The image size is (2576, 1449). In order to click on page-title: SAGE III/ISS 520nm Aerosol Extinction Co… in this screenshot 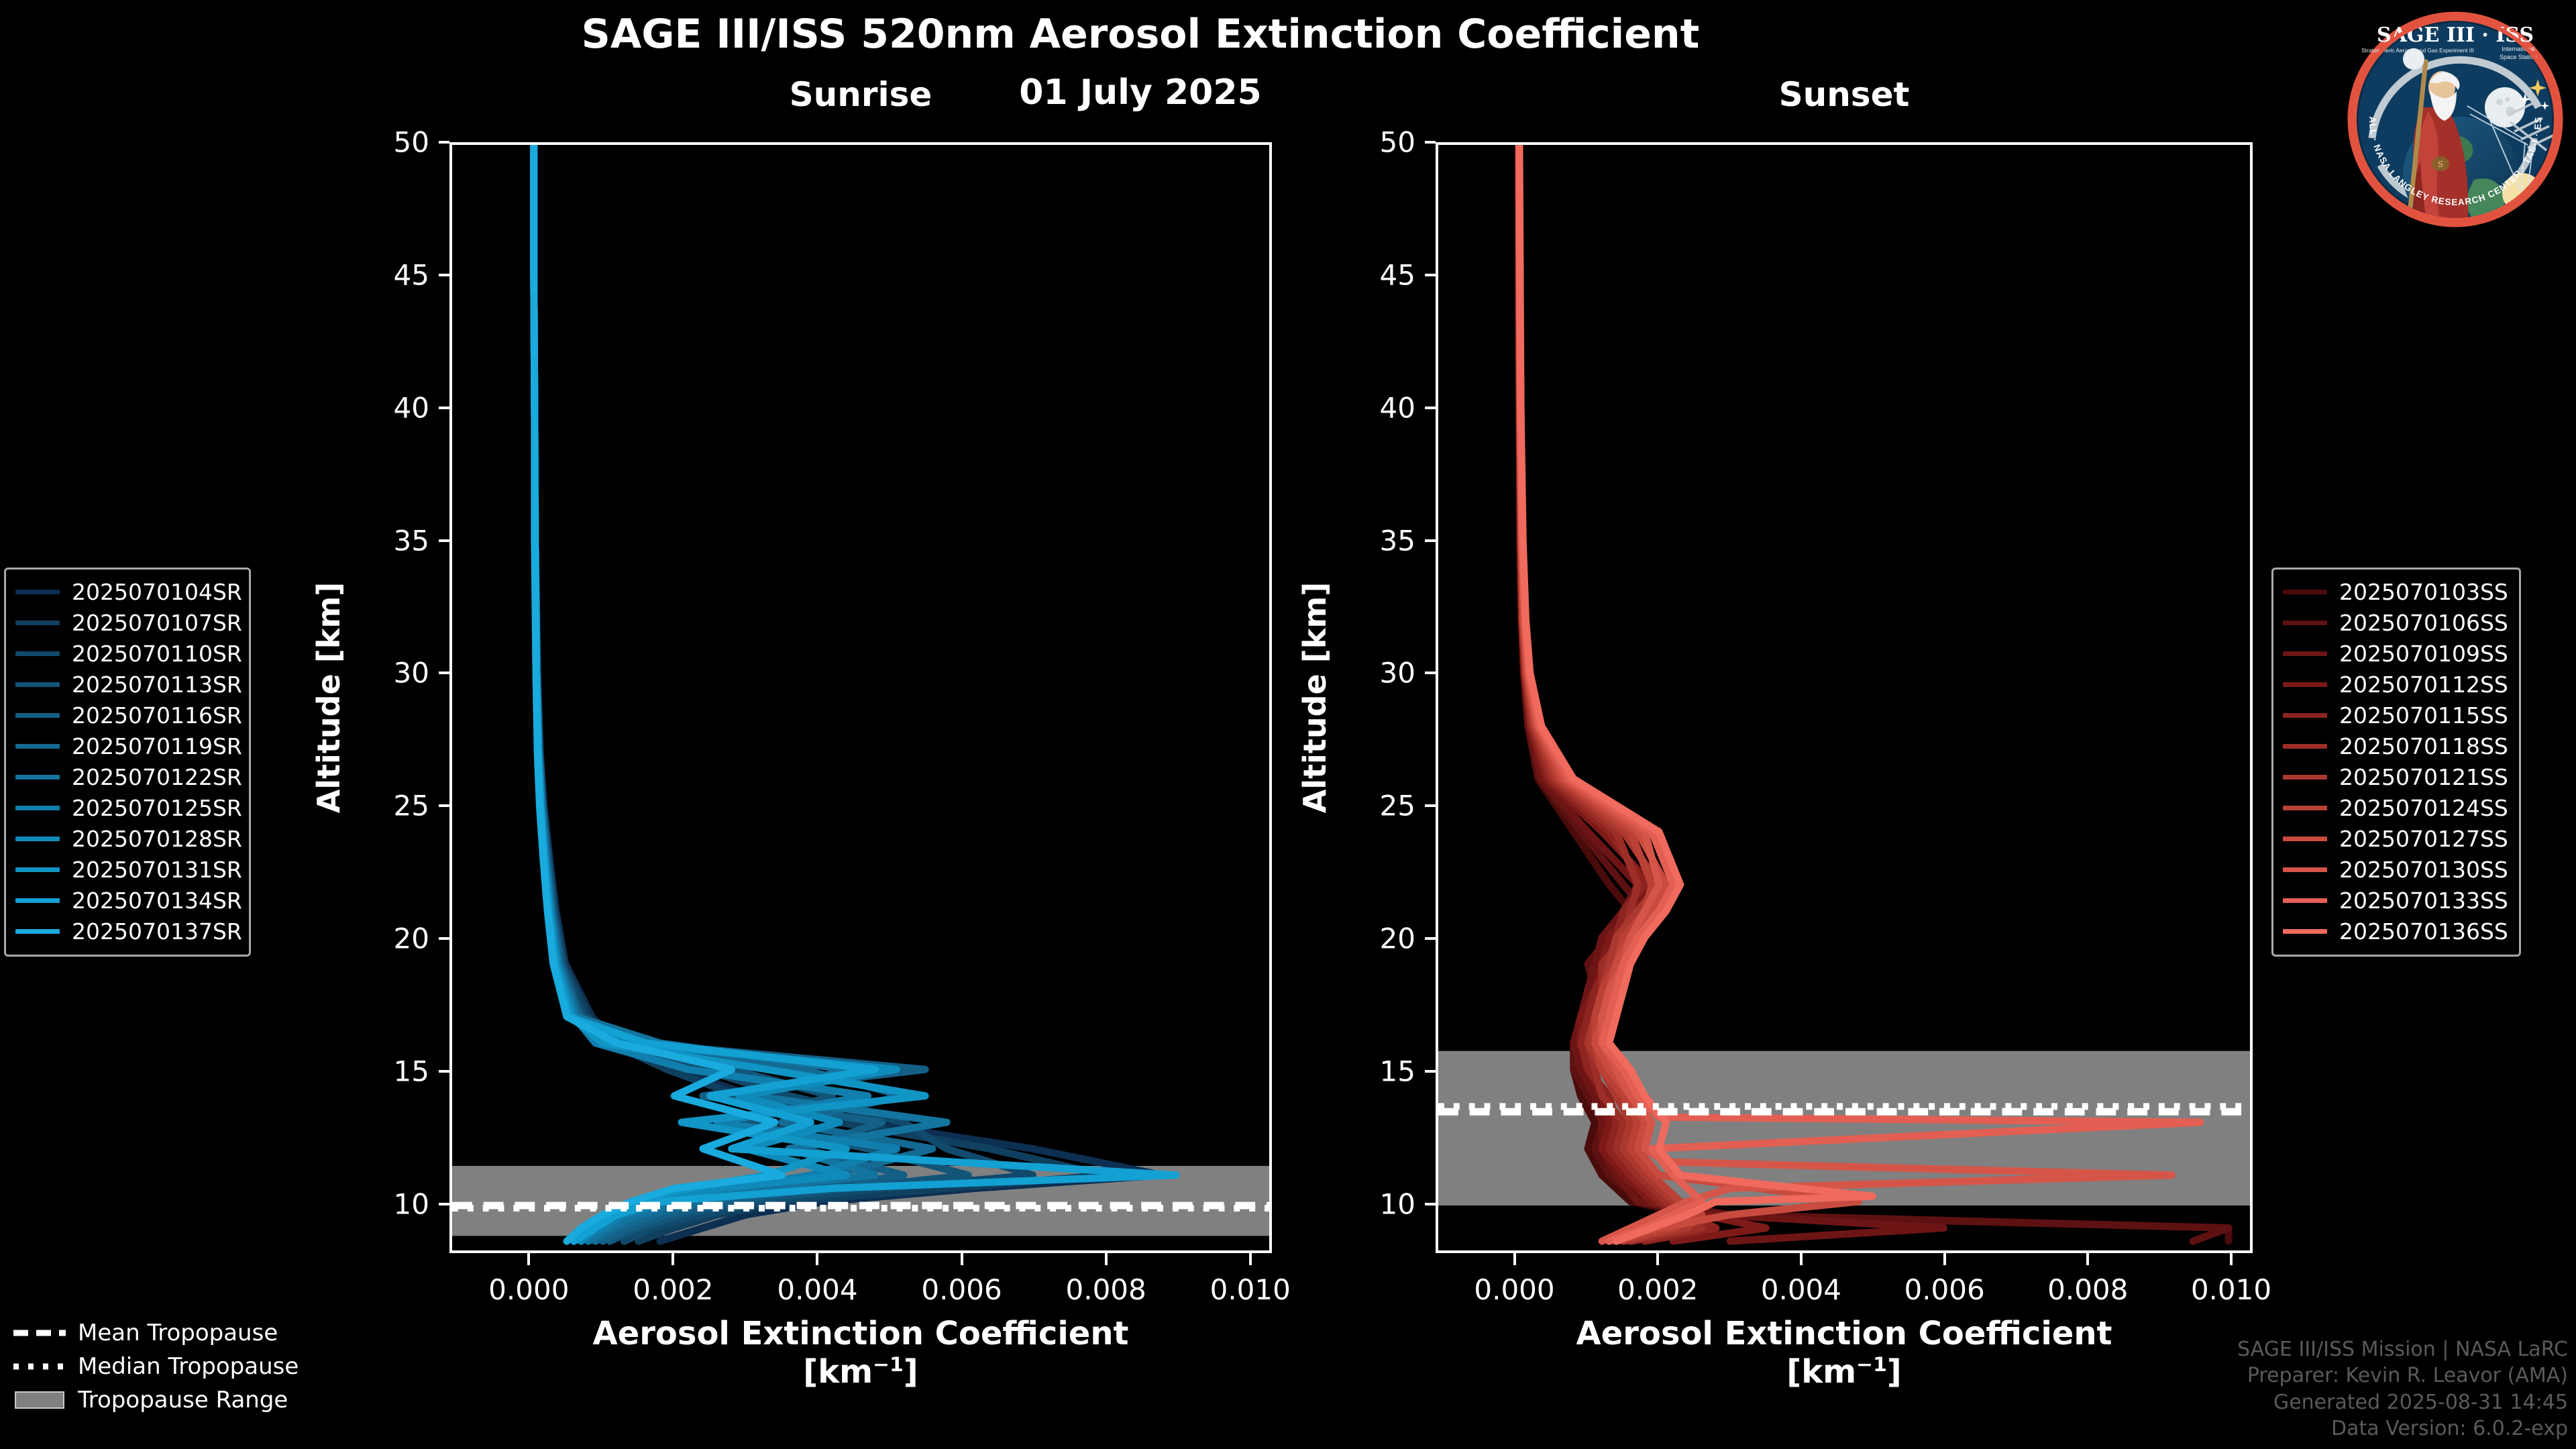, I will do `click(1140, 34)`.